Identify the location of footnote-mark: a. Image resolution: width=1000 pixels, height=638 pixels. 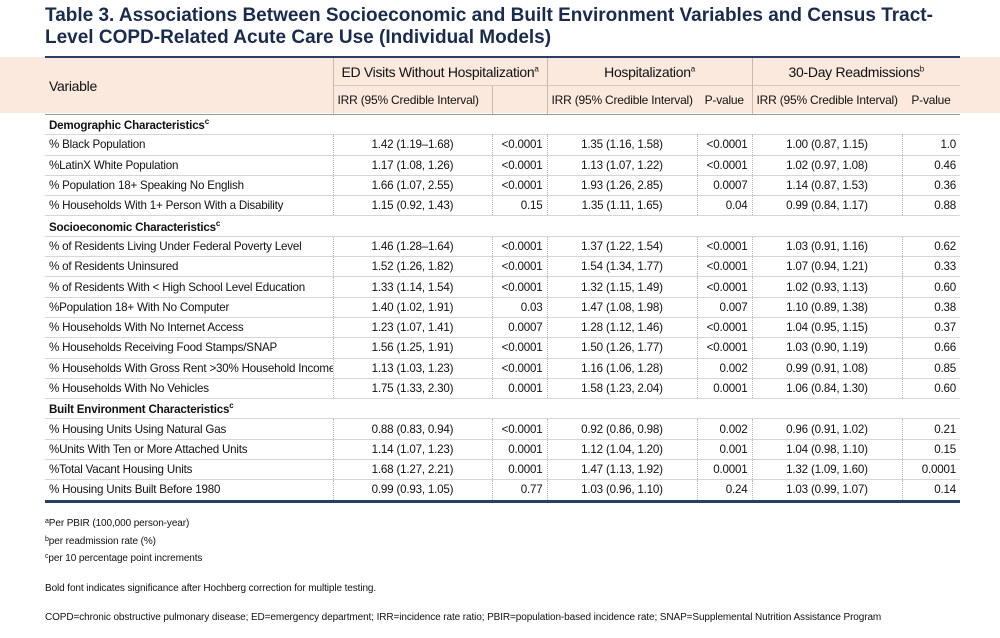
(47, 521).